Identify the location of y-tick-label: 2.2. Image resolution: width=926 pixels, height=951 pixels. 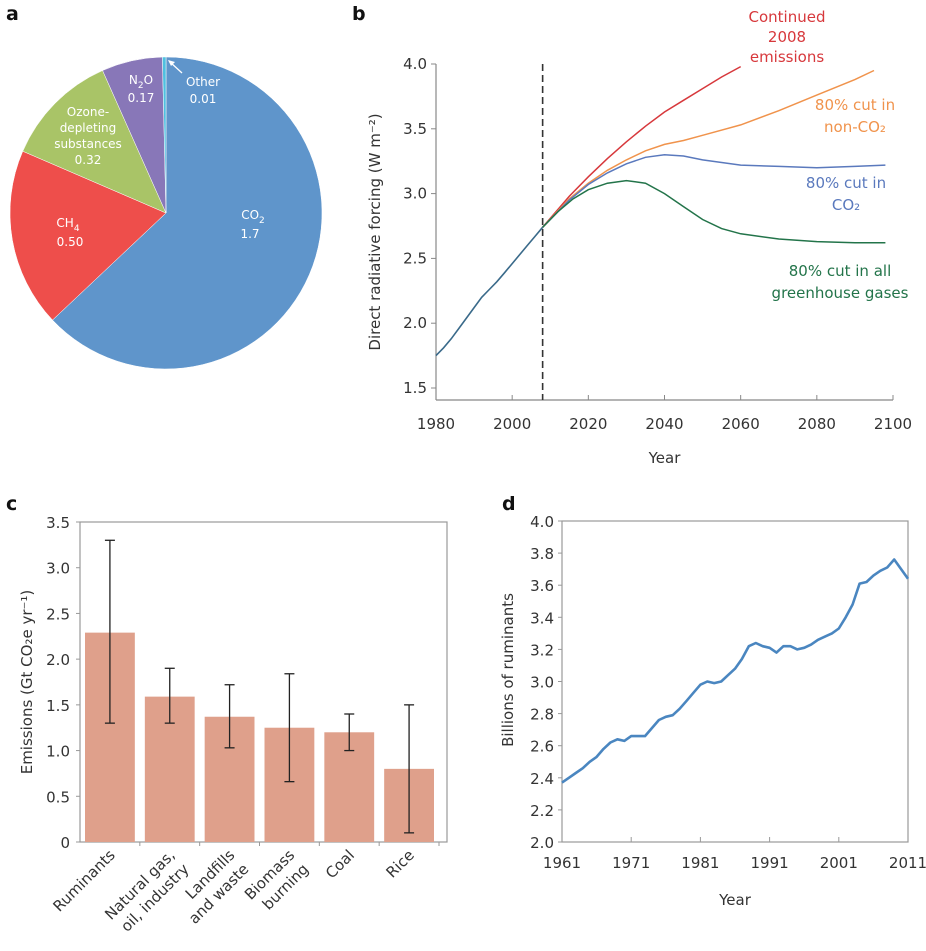
(542, 811).